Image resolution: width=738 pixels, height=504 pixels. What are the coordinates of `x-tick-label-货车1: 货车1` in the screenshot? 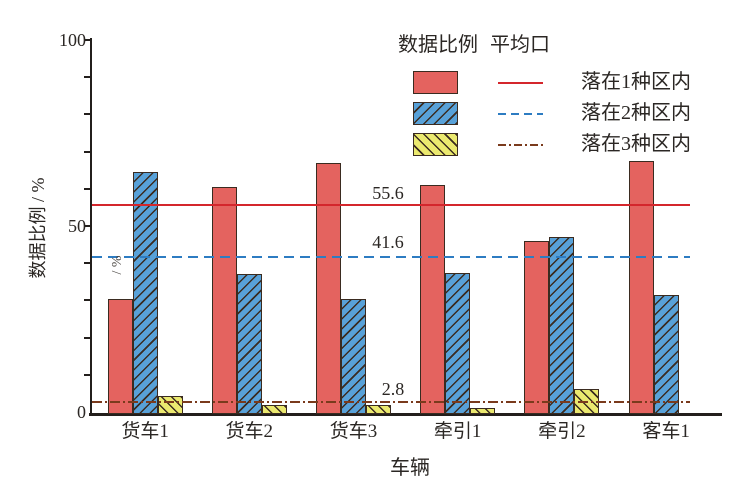 It's located at (145, 431).